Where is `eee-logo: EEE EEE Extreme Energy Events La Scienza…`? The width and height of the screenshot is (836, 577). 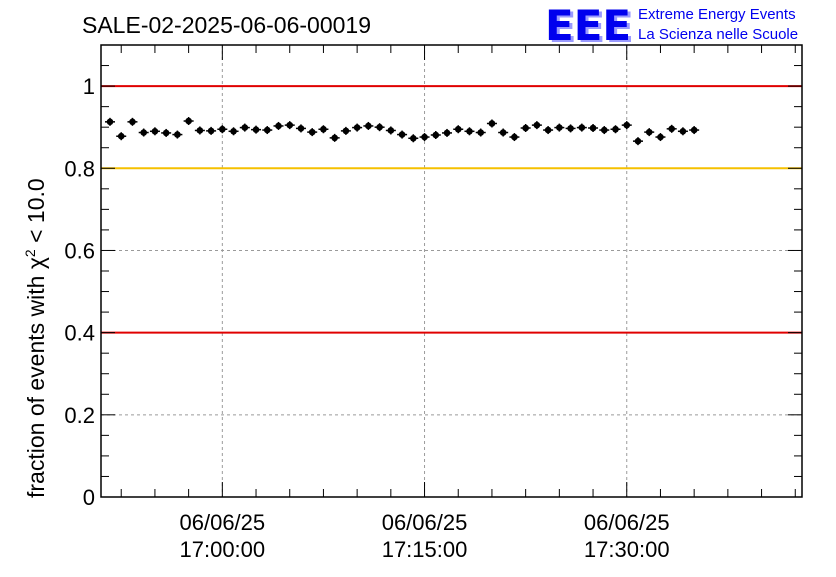
eee-logo: EEE EEE Extreme Energy Events La Scienza… is located at coordinates (671, 26).